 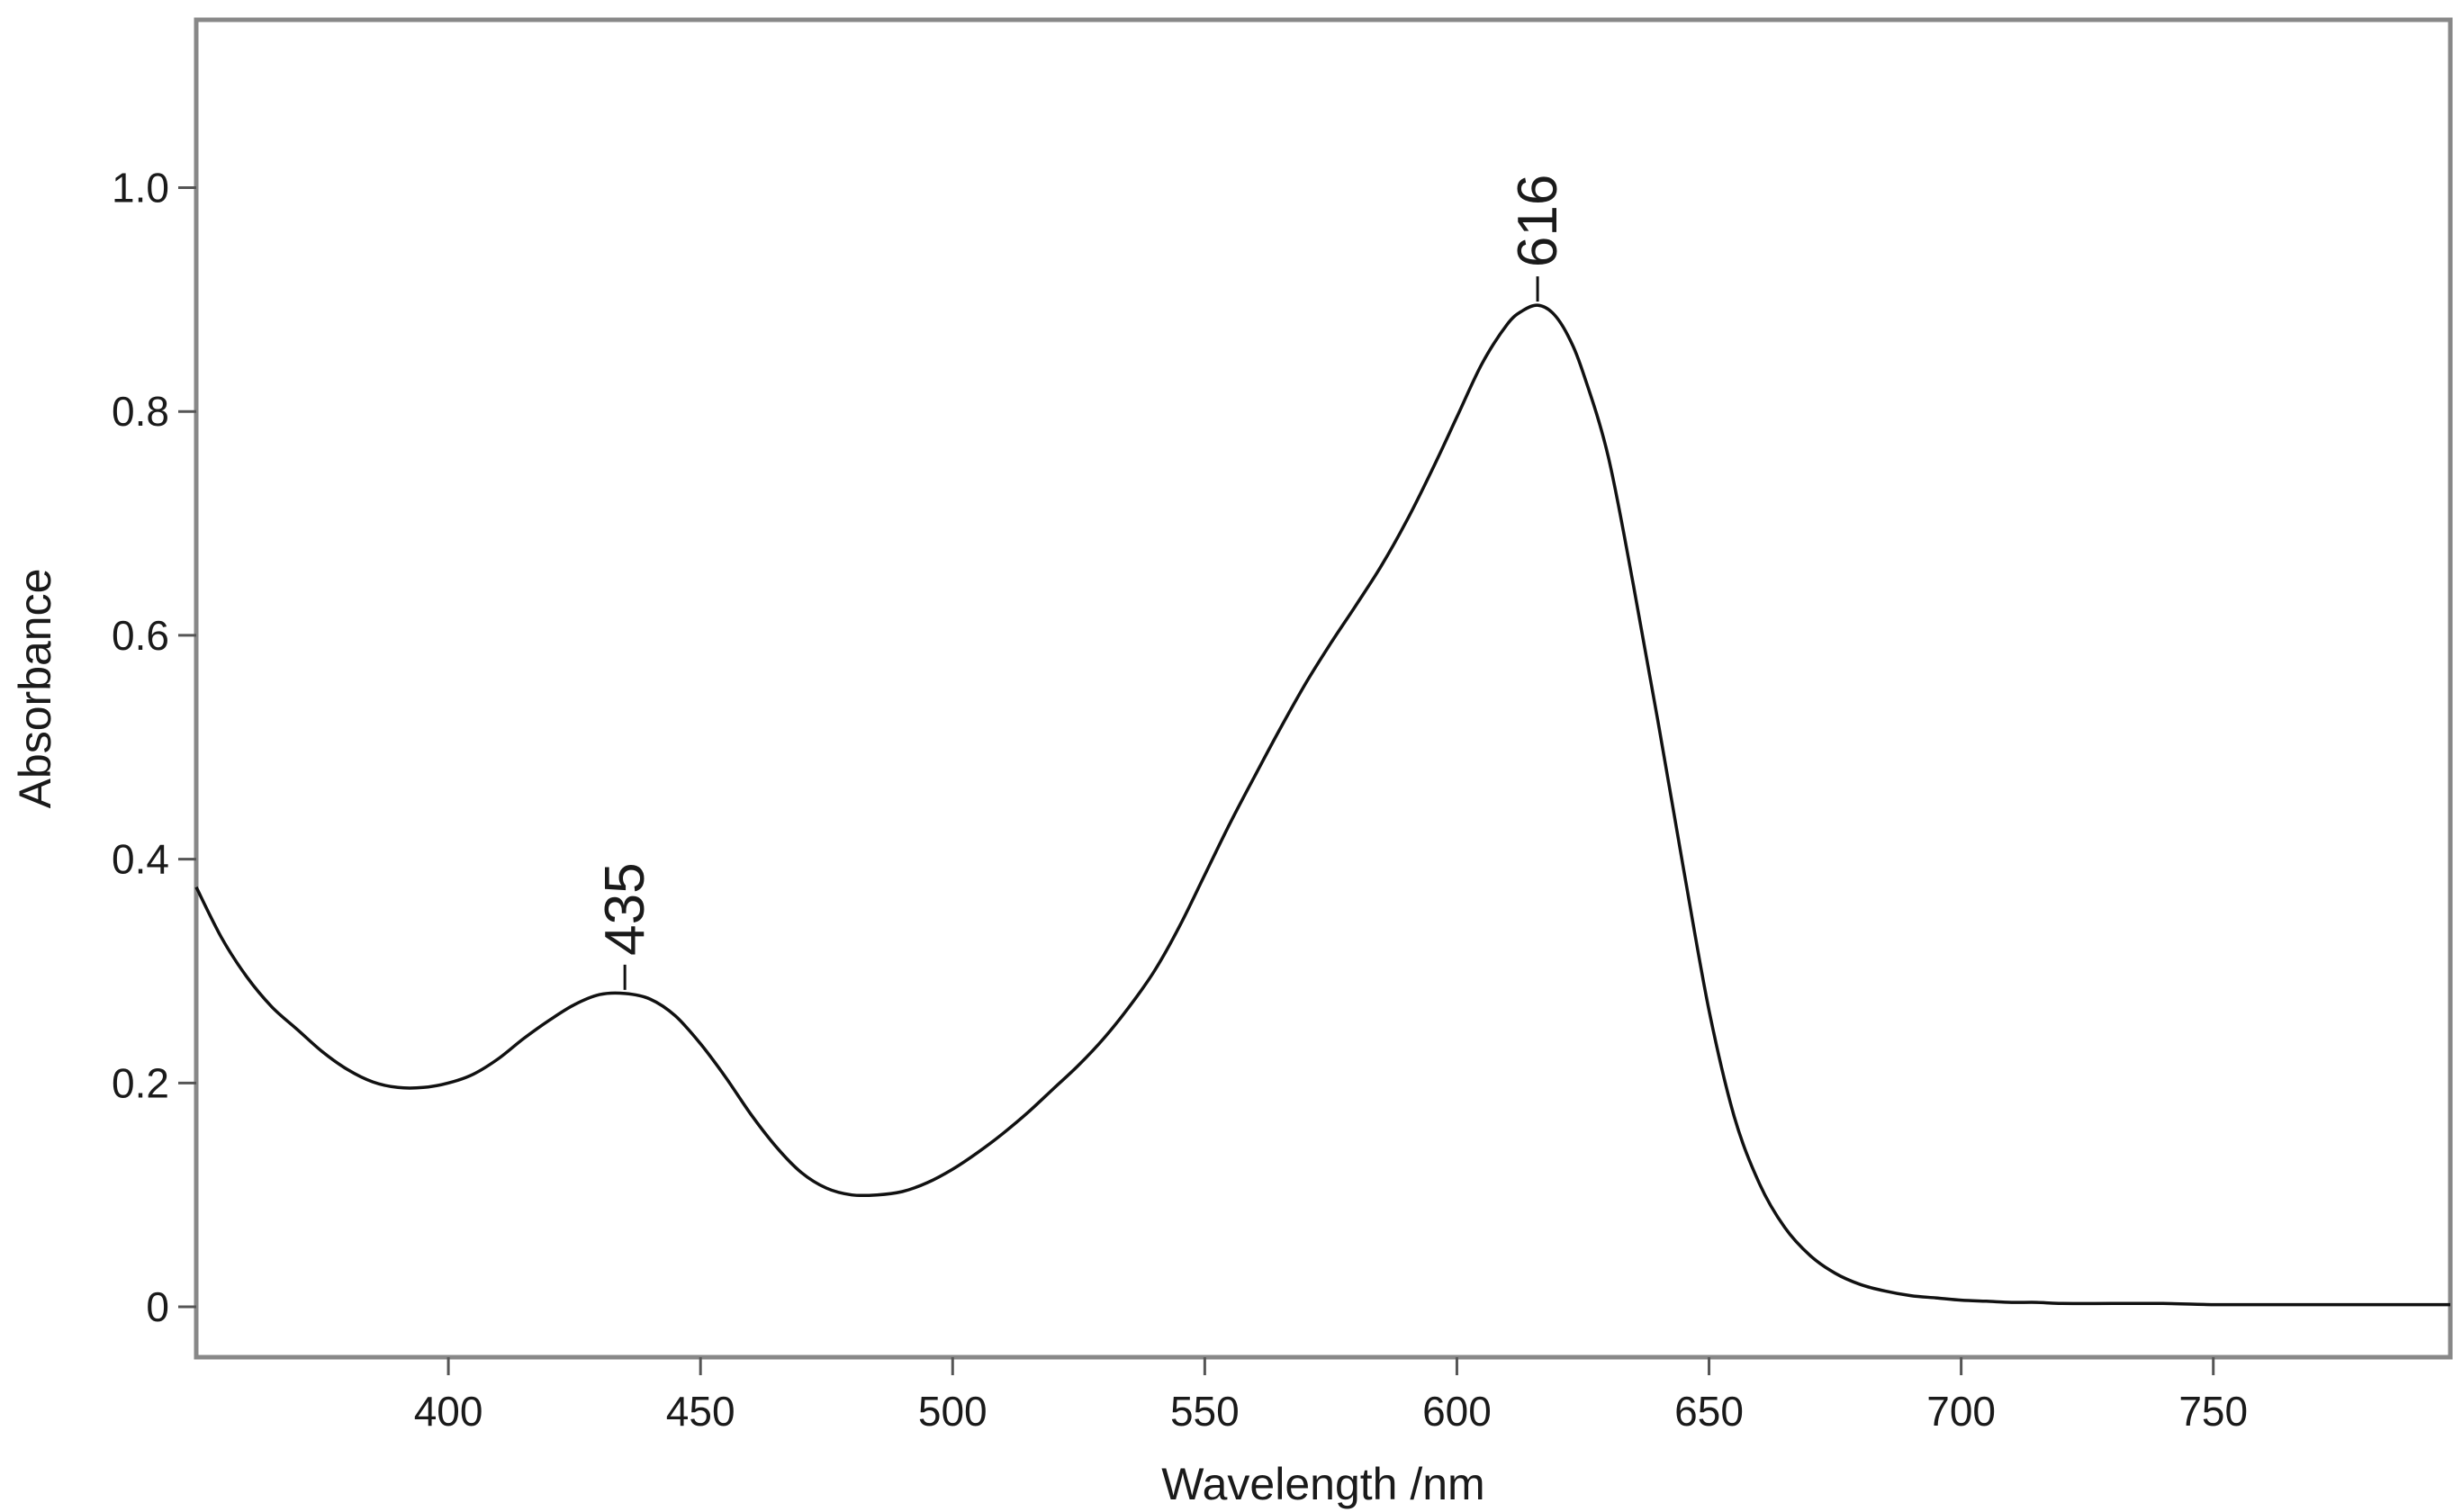 What do you see at coordinates (140, 635) in the screenshot?
I see `y-tick-label: 0.6` at bounding box center [140, 635].